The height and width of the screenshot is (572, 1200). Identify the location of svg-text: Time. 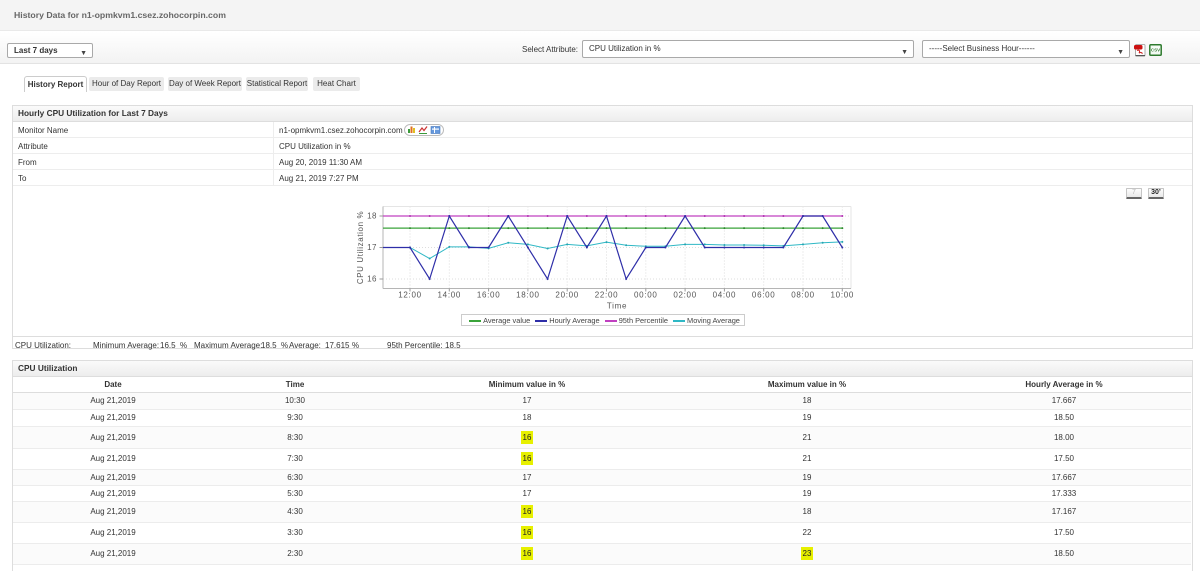
(617, 306).